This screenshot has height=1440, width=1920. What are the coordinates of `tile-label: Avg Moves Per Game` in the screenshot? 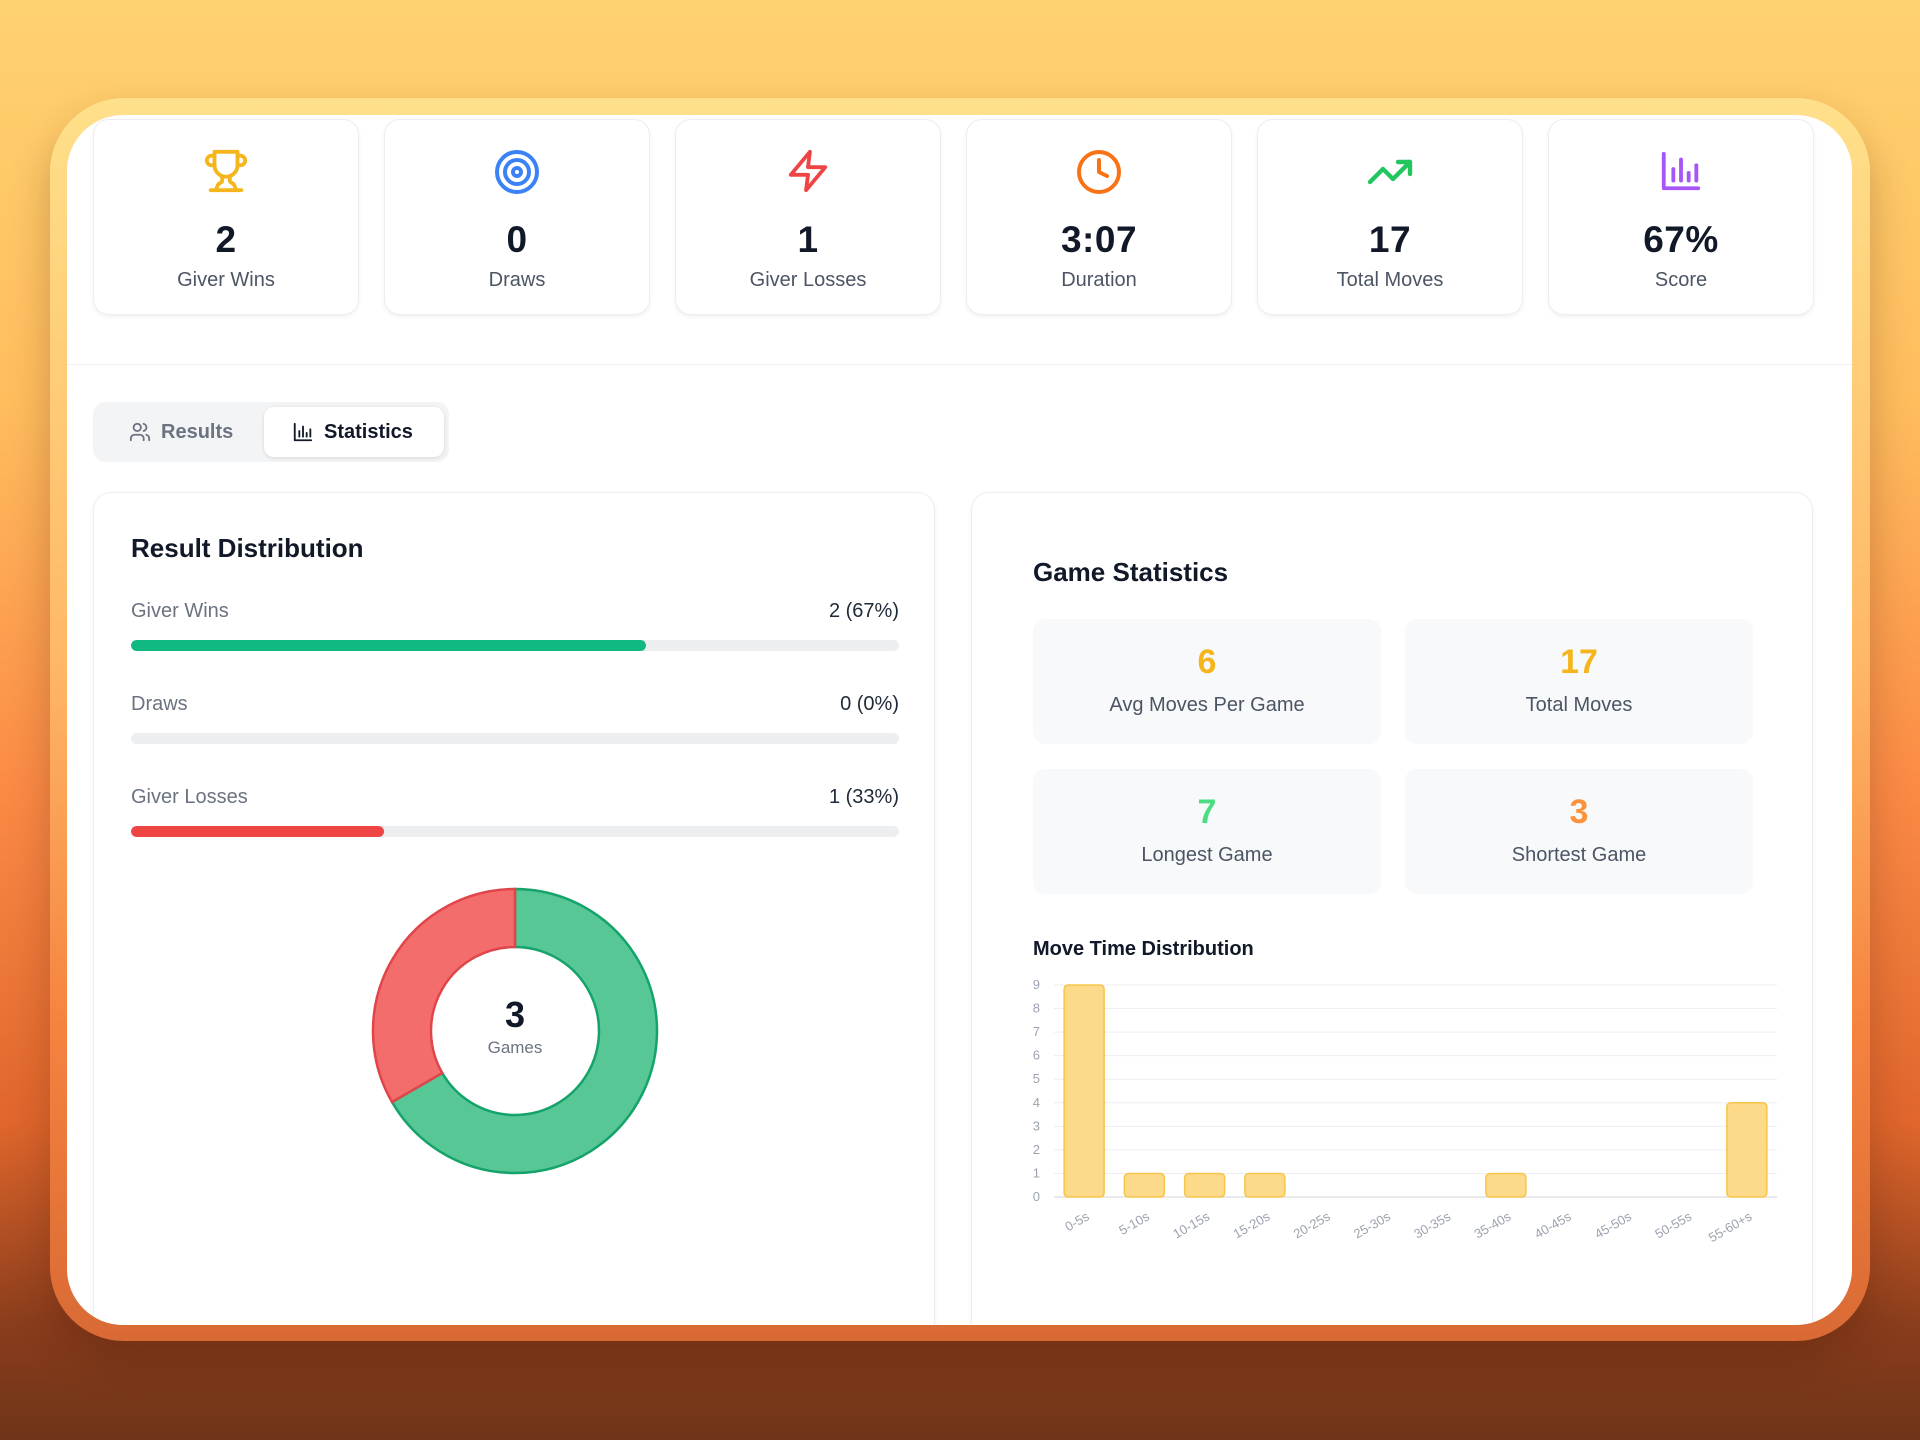 It's located at (1207, 705).